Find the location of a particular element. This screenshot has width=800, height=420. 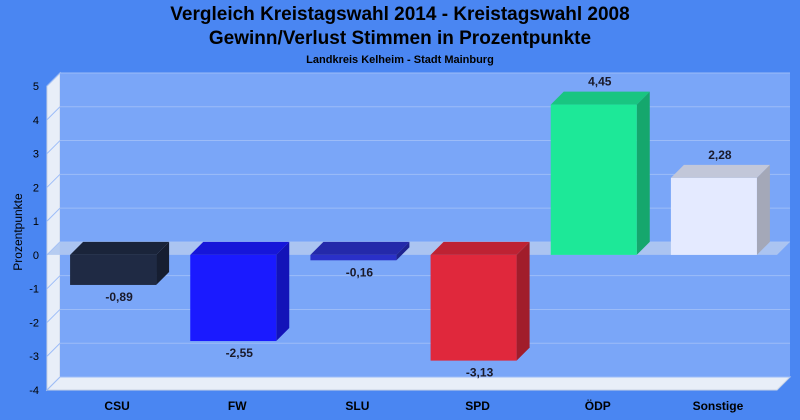

y-tick-label: 0 is located at coordinates (36, 256).